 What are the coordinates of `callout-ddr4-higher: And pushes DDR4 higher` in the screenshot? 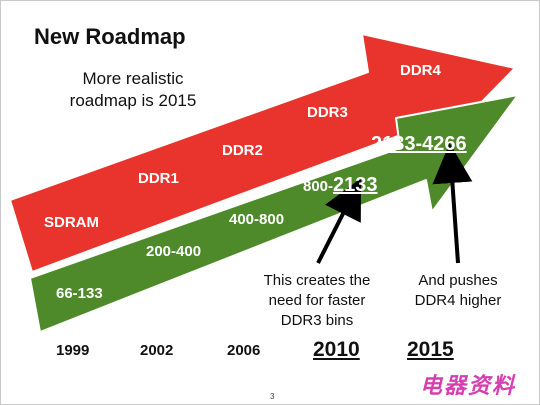 It's located at (458, 290).